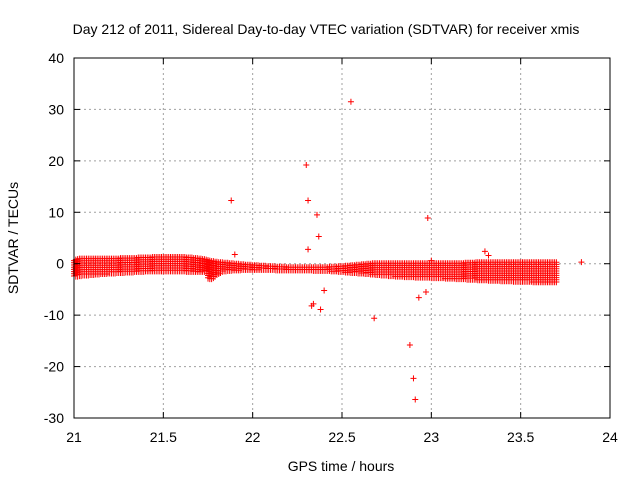 This screenshot has width=640, height=480. I want to click on y-tick-label: -30, so click(54, 418).